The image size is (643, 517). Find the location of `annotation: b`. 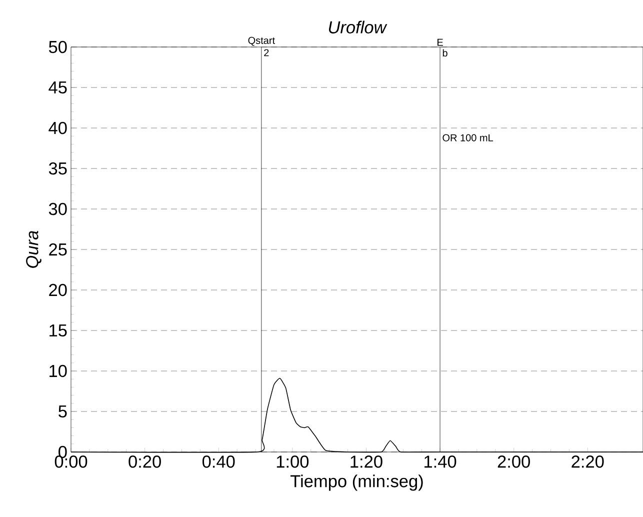

annotation: b is located at coordinates (445, 53).